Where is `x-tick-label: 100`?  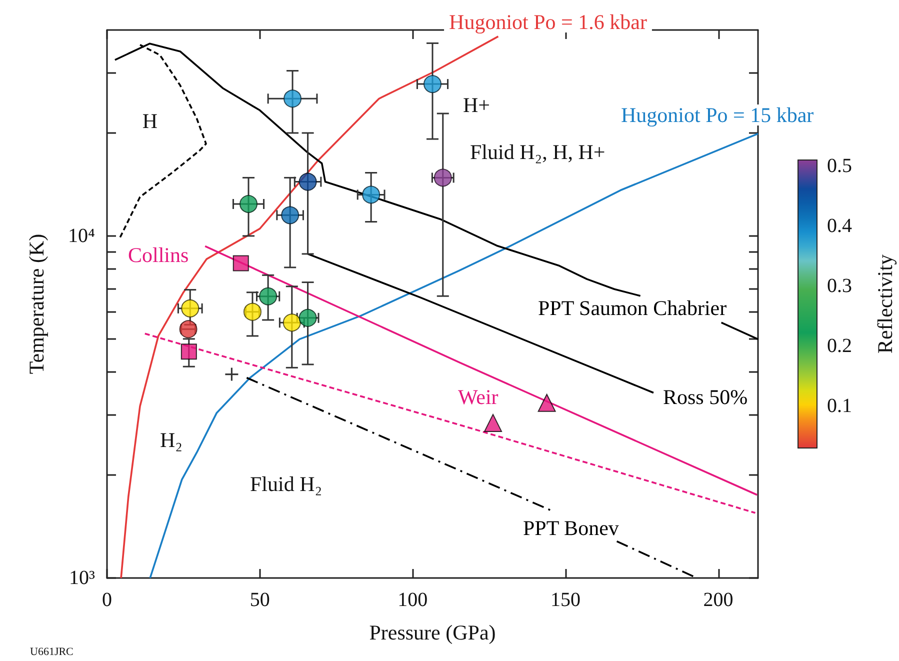 x-tick-label: 100 is located at coordinates (413, 600).